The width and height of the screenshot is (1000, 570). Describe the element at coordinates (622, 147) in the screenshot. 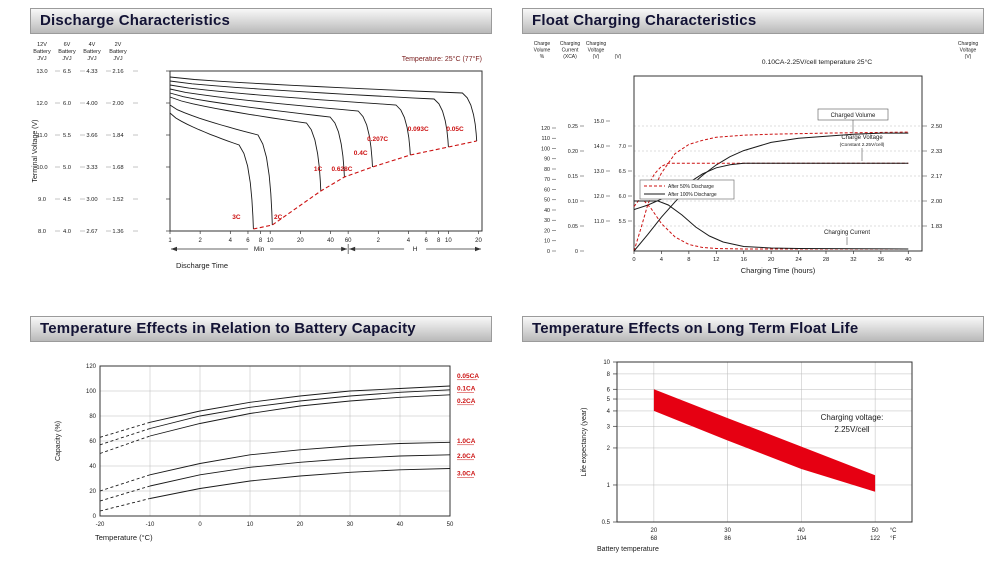

I see `svg-text: 7.0` at that location.